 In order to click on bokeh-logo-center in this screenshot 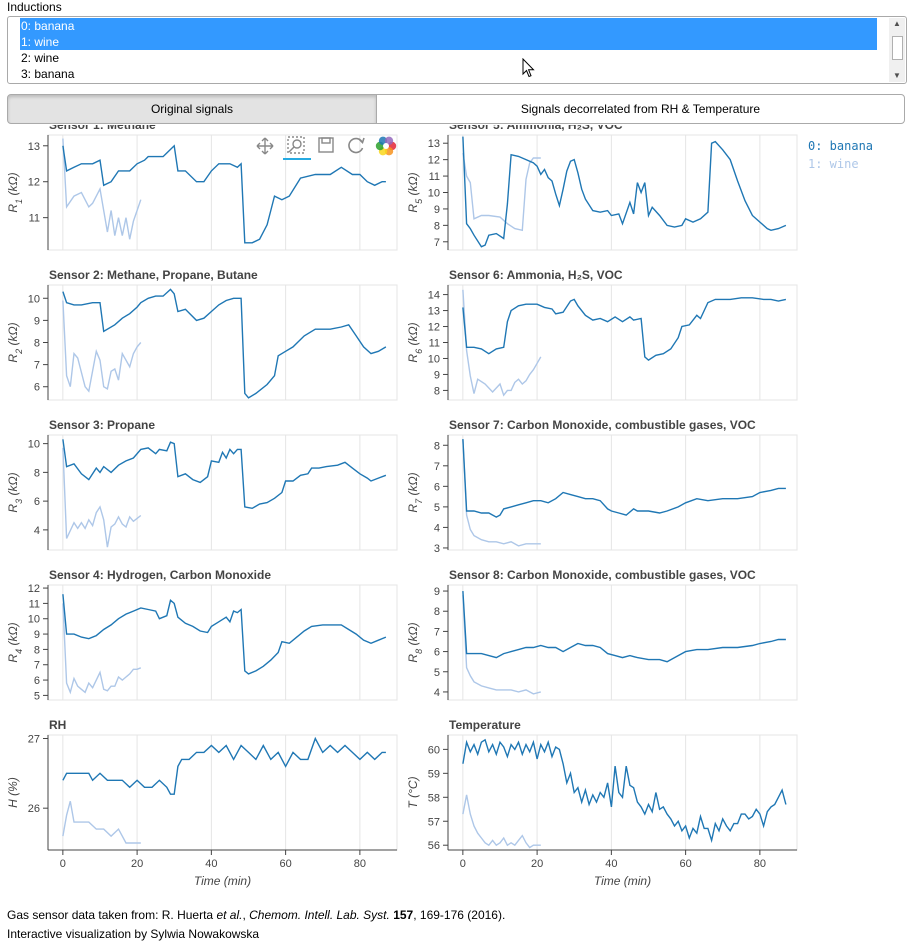, I will do `click(386, 146)`.